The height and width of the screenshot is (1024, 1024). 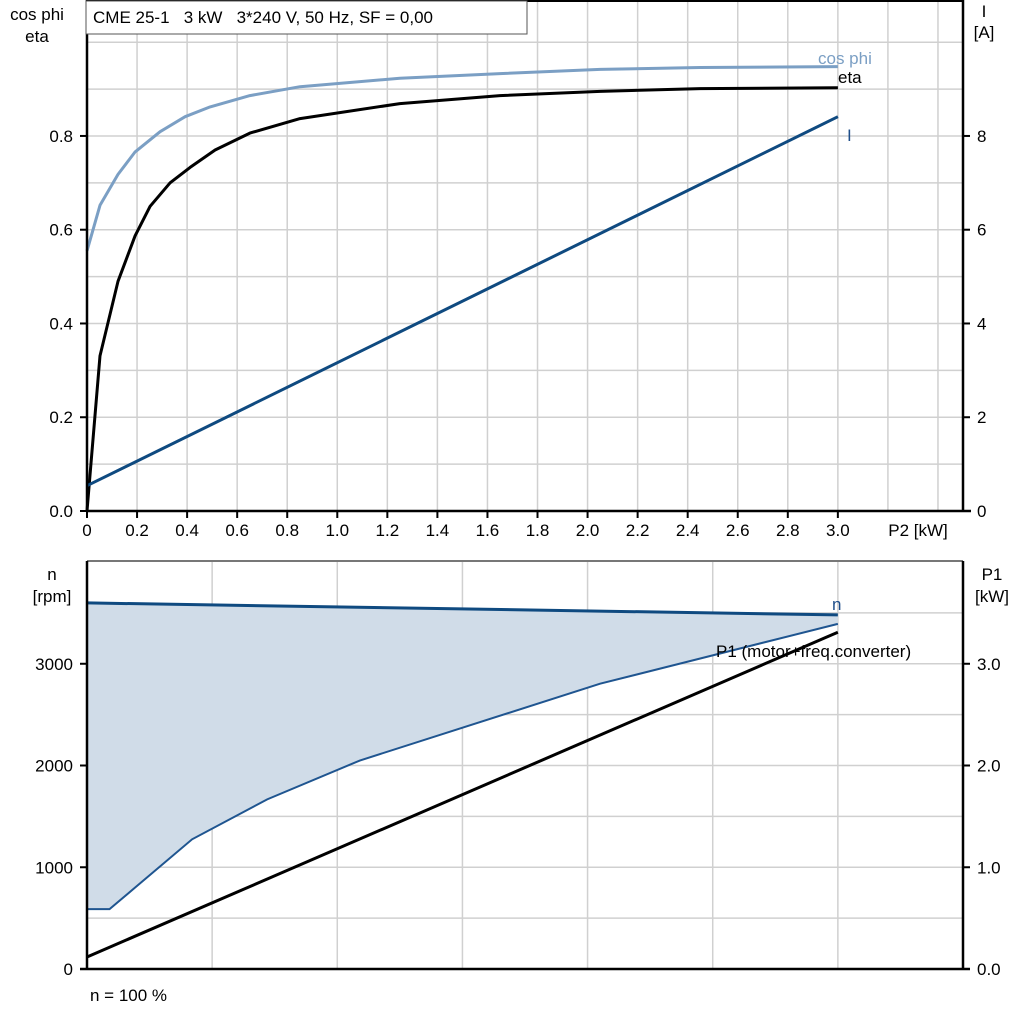 I want to click on x-tick-label: 1.6, so click(x=488, y=530).